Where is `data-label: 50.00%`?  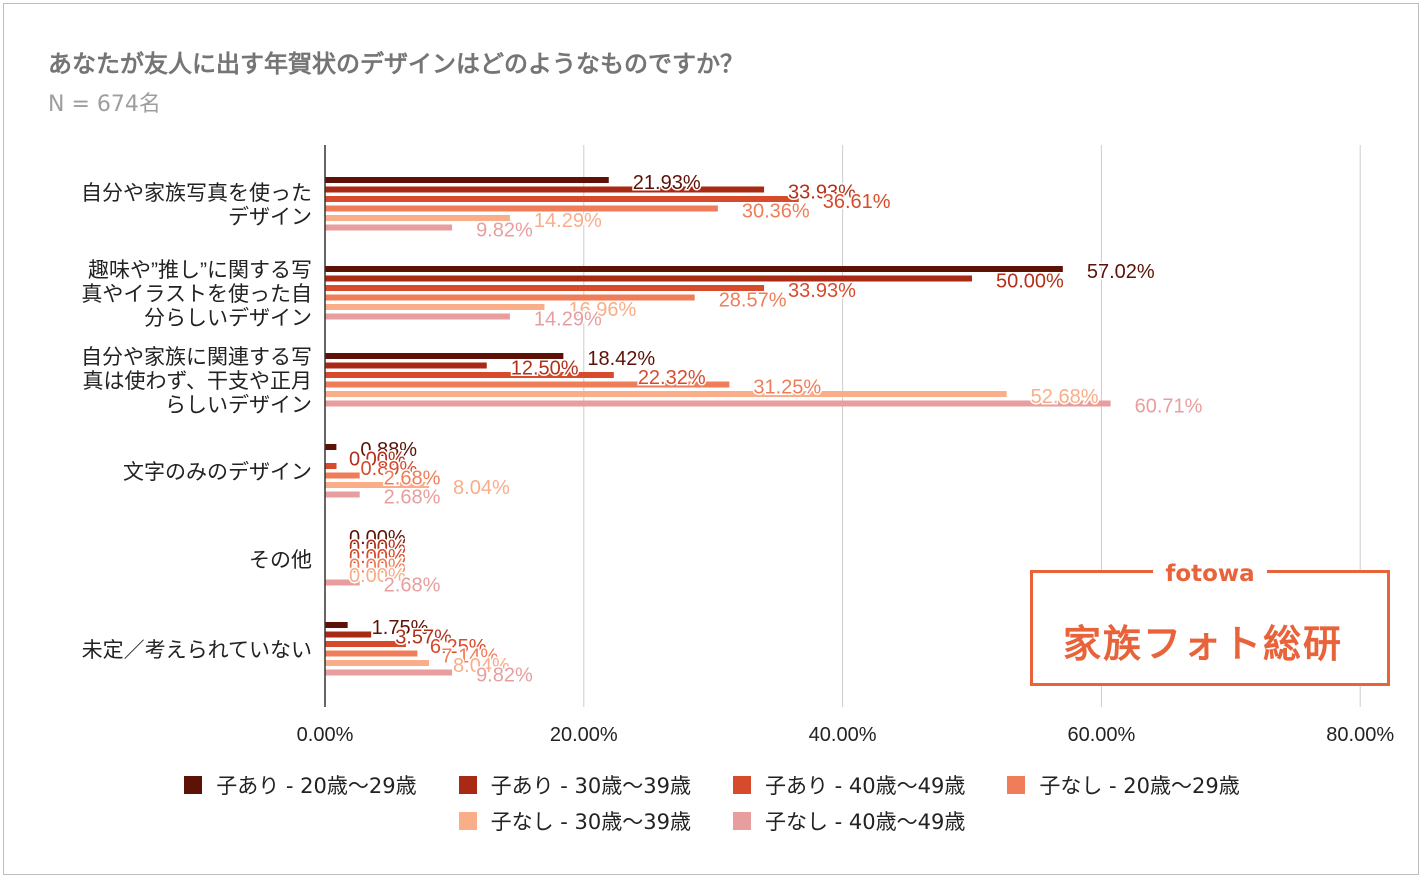 data-label: 50.00% is located at coordinates (1030, 282).